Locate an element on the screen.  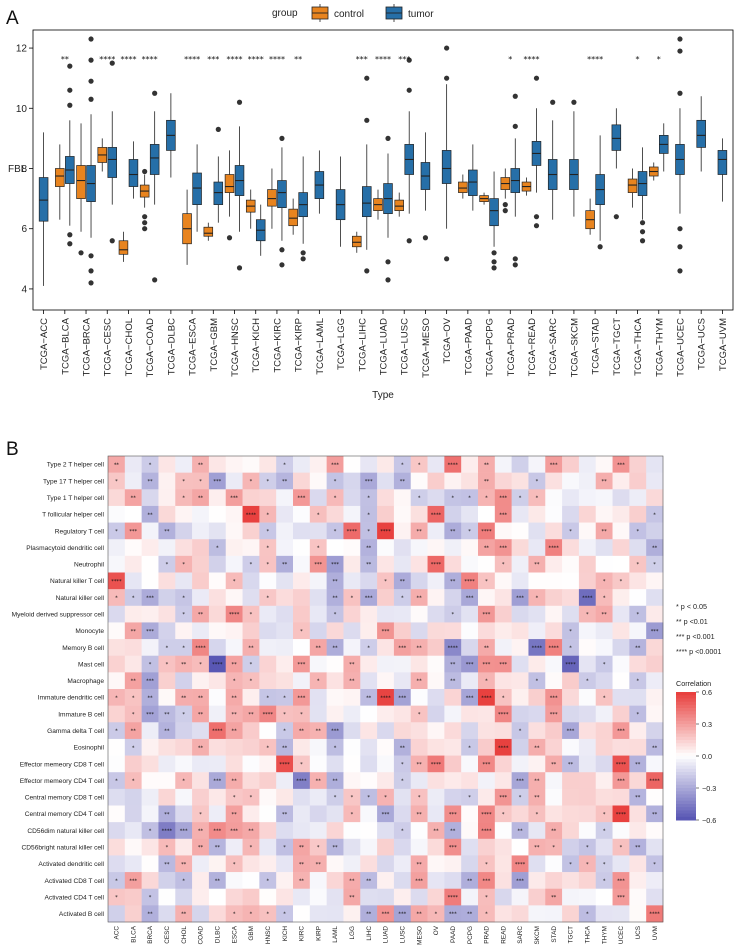
x-tick-label: TCGA−PCPG is located at coordinates (490, 347).